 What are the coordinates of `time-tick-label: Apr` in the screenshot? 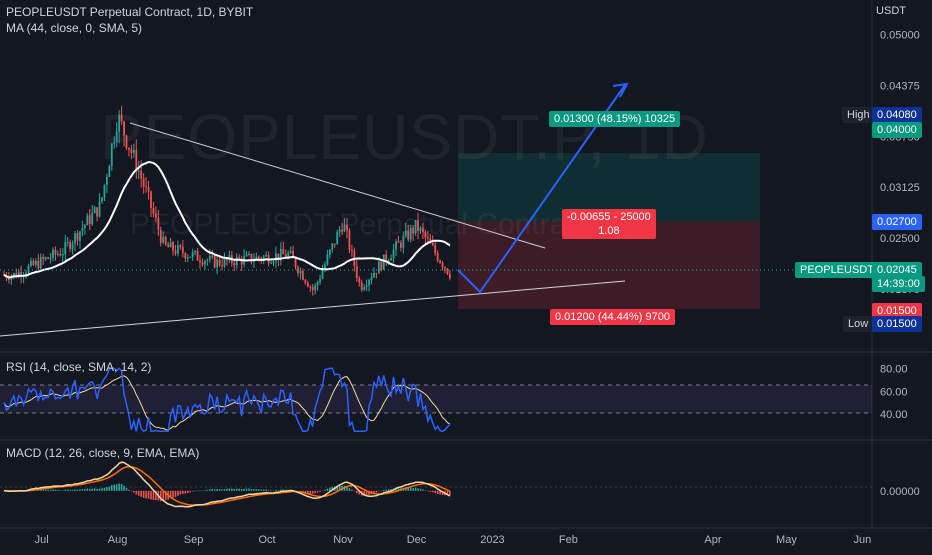 It's located at (712, 540).